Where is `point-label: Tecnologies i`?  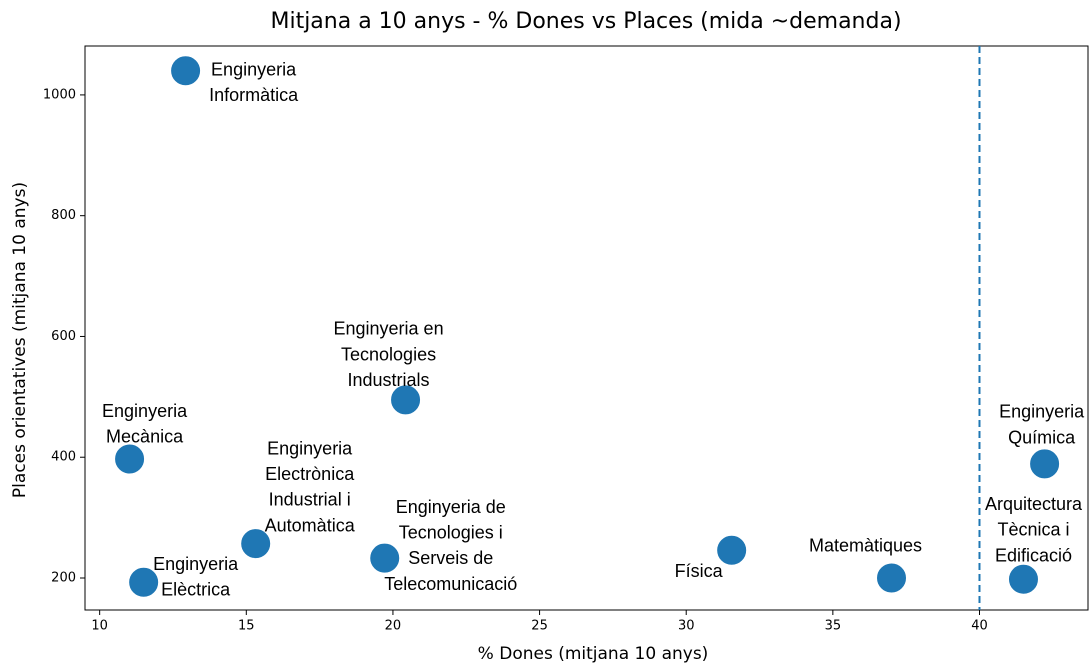 point-label: Tecnologies i is located at coordinates (451, 533).